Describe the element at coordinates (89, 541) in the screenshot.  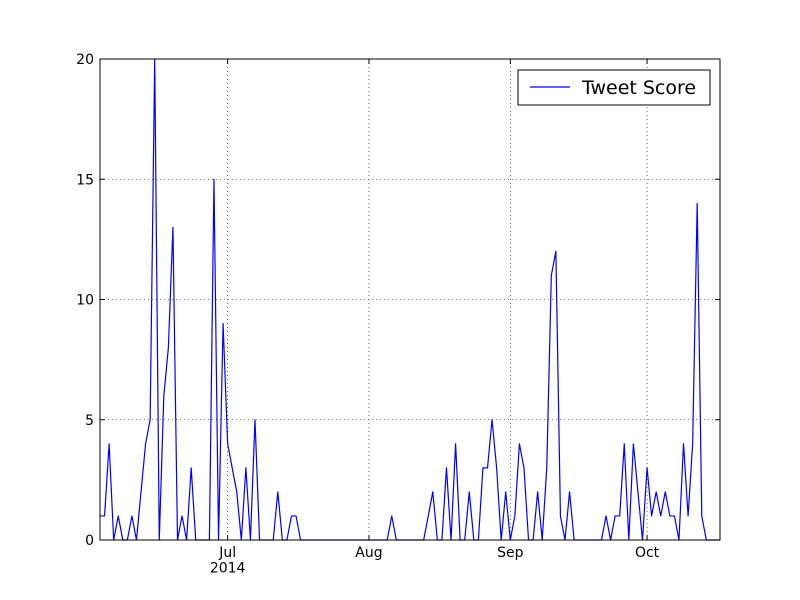
I see `y-tick-label: 0` at that location.